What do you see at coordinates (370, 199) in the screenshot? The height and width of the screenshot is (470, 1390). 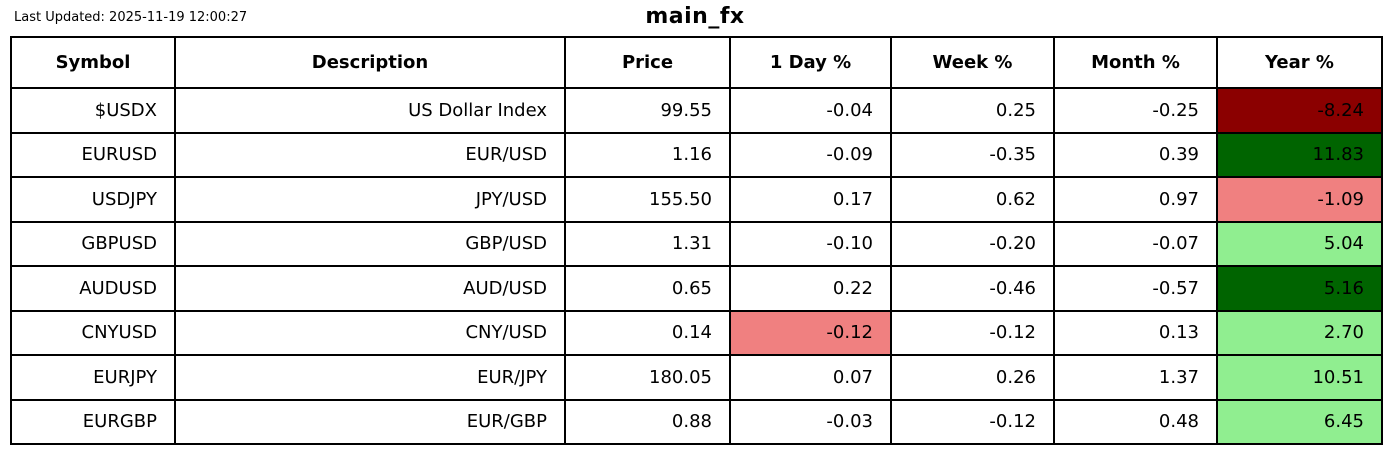 I see `cell-description: JPY/USD` at bounding box center [370, 199].